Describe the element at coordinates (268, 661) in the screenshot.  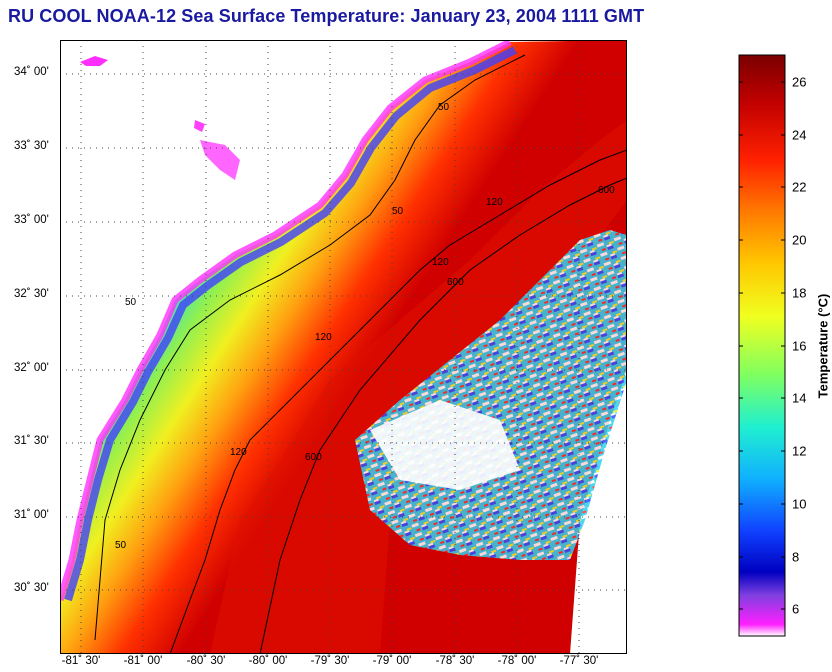
I see `lon-label: -80˚ 00'` at that location.